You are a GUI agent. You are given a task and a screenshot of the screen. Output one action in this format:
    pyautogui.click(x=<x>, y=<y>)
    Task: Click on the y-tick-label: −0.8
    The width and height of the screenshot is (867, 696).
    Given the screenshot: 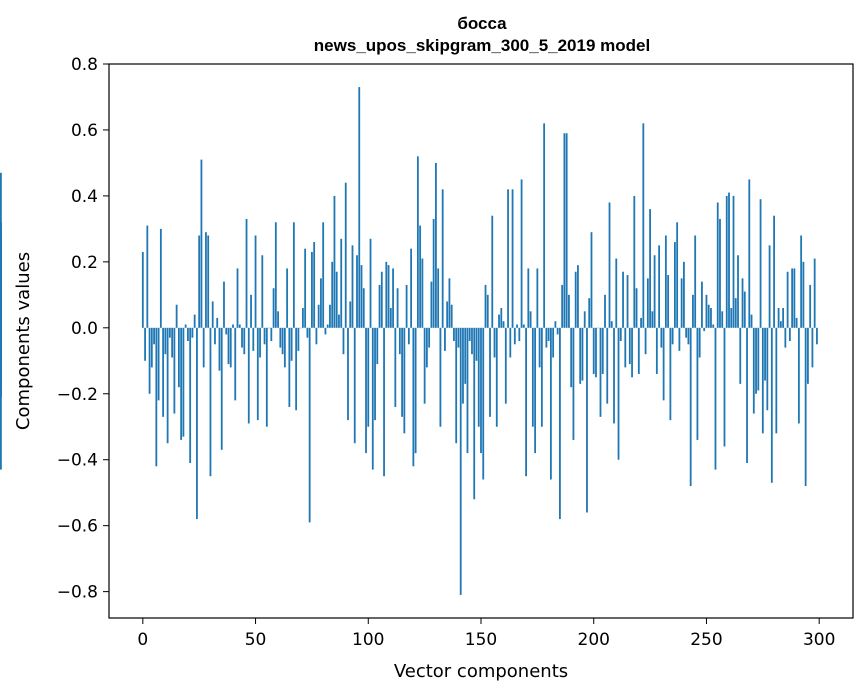 What is the action you would take?
    pyautogui.click(x=77, y=593)
    